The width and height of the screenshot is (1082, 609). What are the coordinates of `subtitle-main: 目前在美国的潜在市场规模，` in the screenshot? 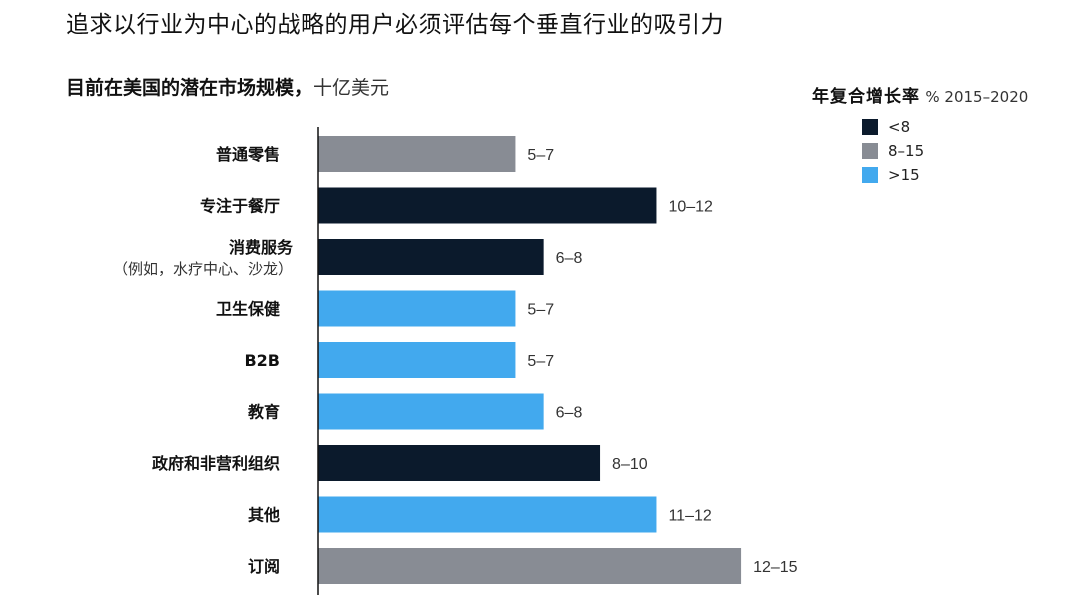 It's located at (190, 88).